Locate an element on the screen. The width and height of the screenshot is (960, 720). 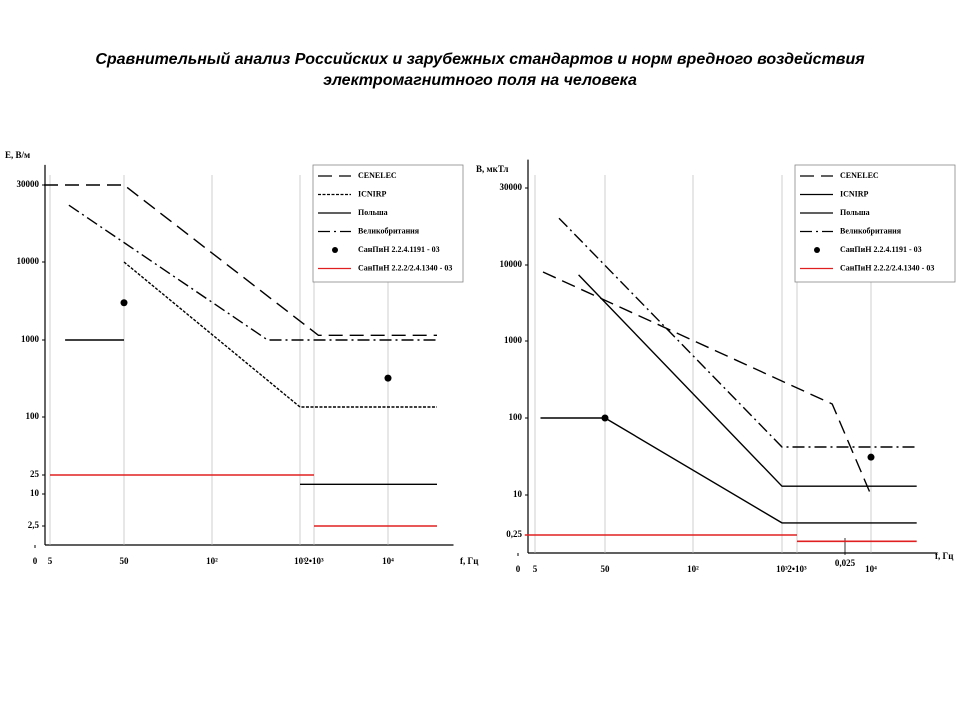
y-tick-label: 25 is located at coordinates (35, 474).